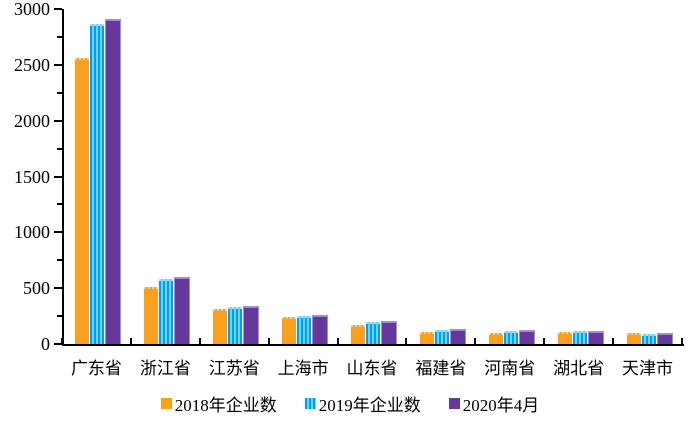 The image size is (700, 424). What do you see at coordinates (388, 332) in the screenshot?
I see `bar-series2-cat4` at bounding box center [388, 332].